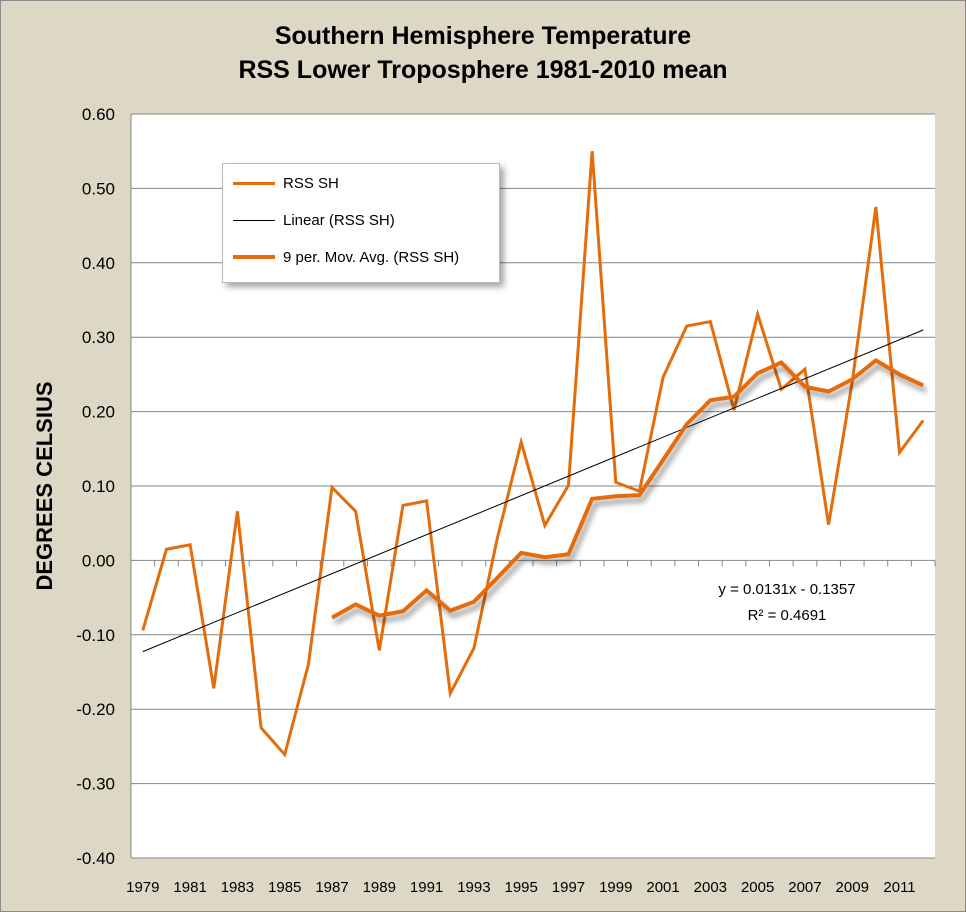 This screenshot has height=912, width=966. What do you see at coordinates (483, 70) in the screenshot?
I see `chart-title-line2: RSS Lower Troposphere 1981-2010 mean` at bounding box center [483, 70].